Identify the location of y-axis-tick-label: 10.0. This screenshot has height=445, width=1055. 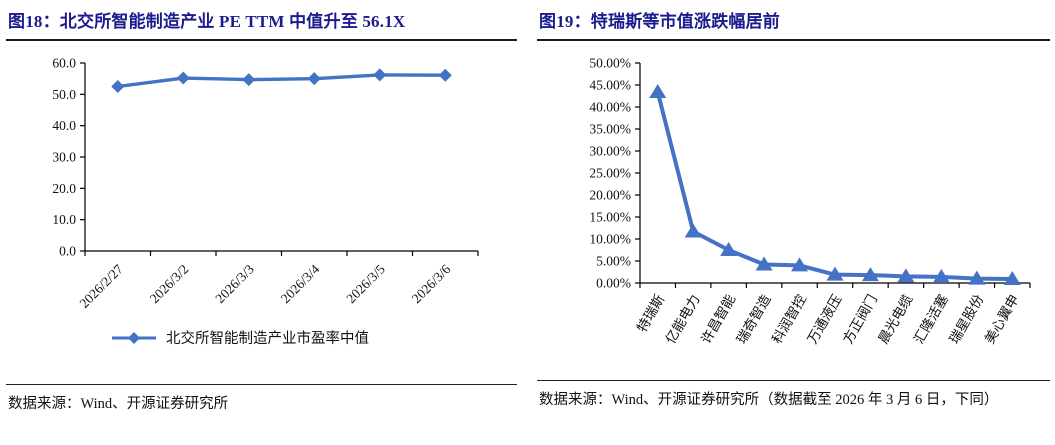
(64, 219).